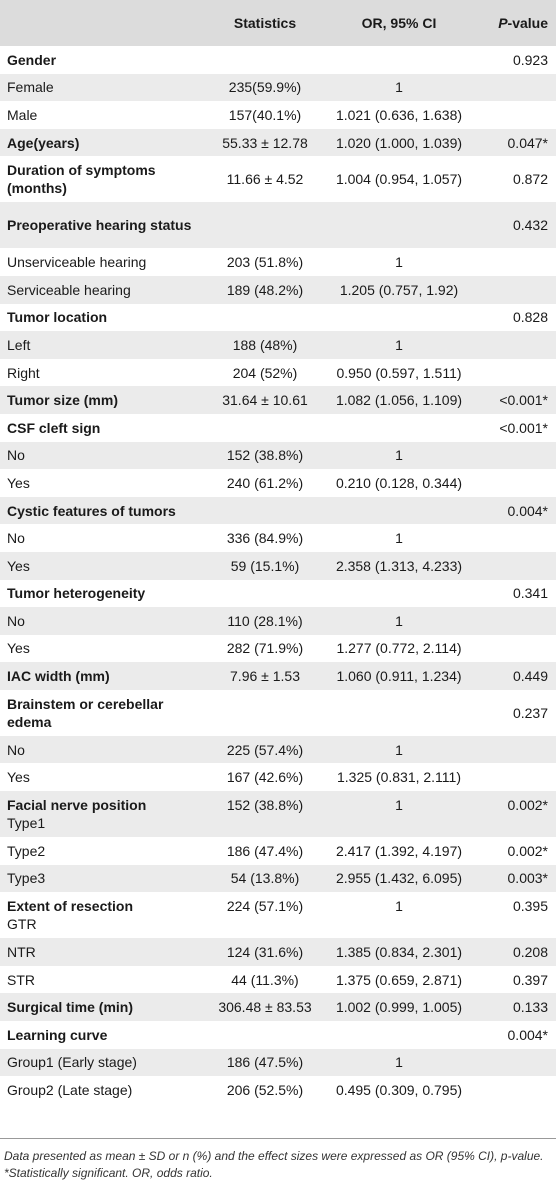 The image size is (556, 1186). Describe the element at coordinates (523, 427) in the screenshot. I see `row-p-value: <0.001*` at that location.